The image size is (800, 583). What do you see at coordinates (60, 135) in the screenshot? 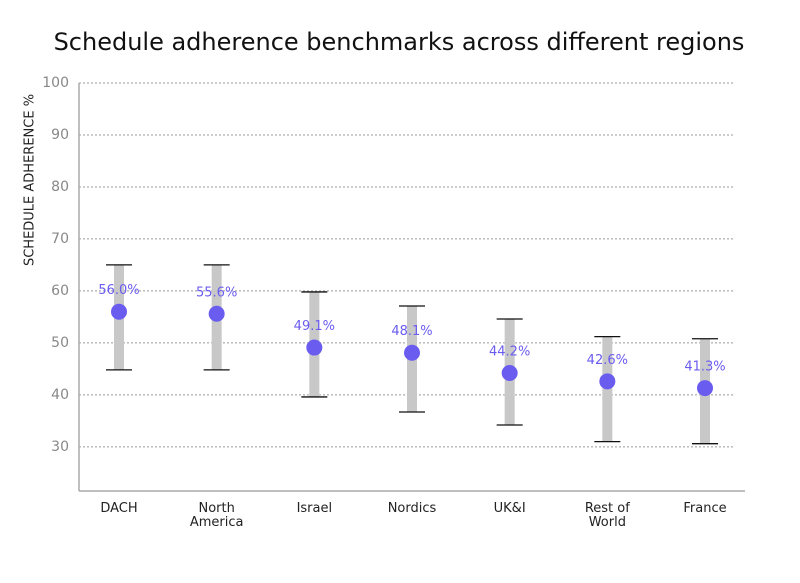
I see `y-tick-label: 90` at bounding box center [60, 135].